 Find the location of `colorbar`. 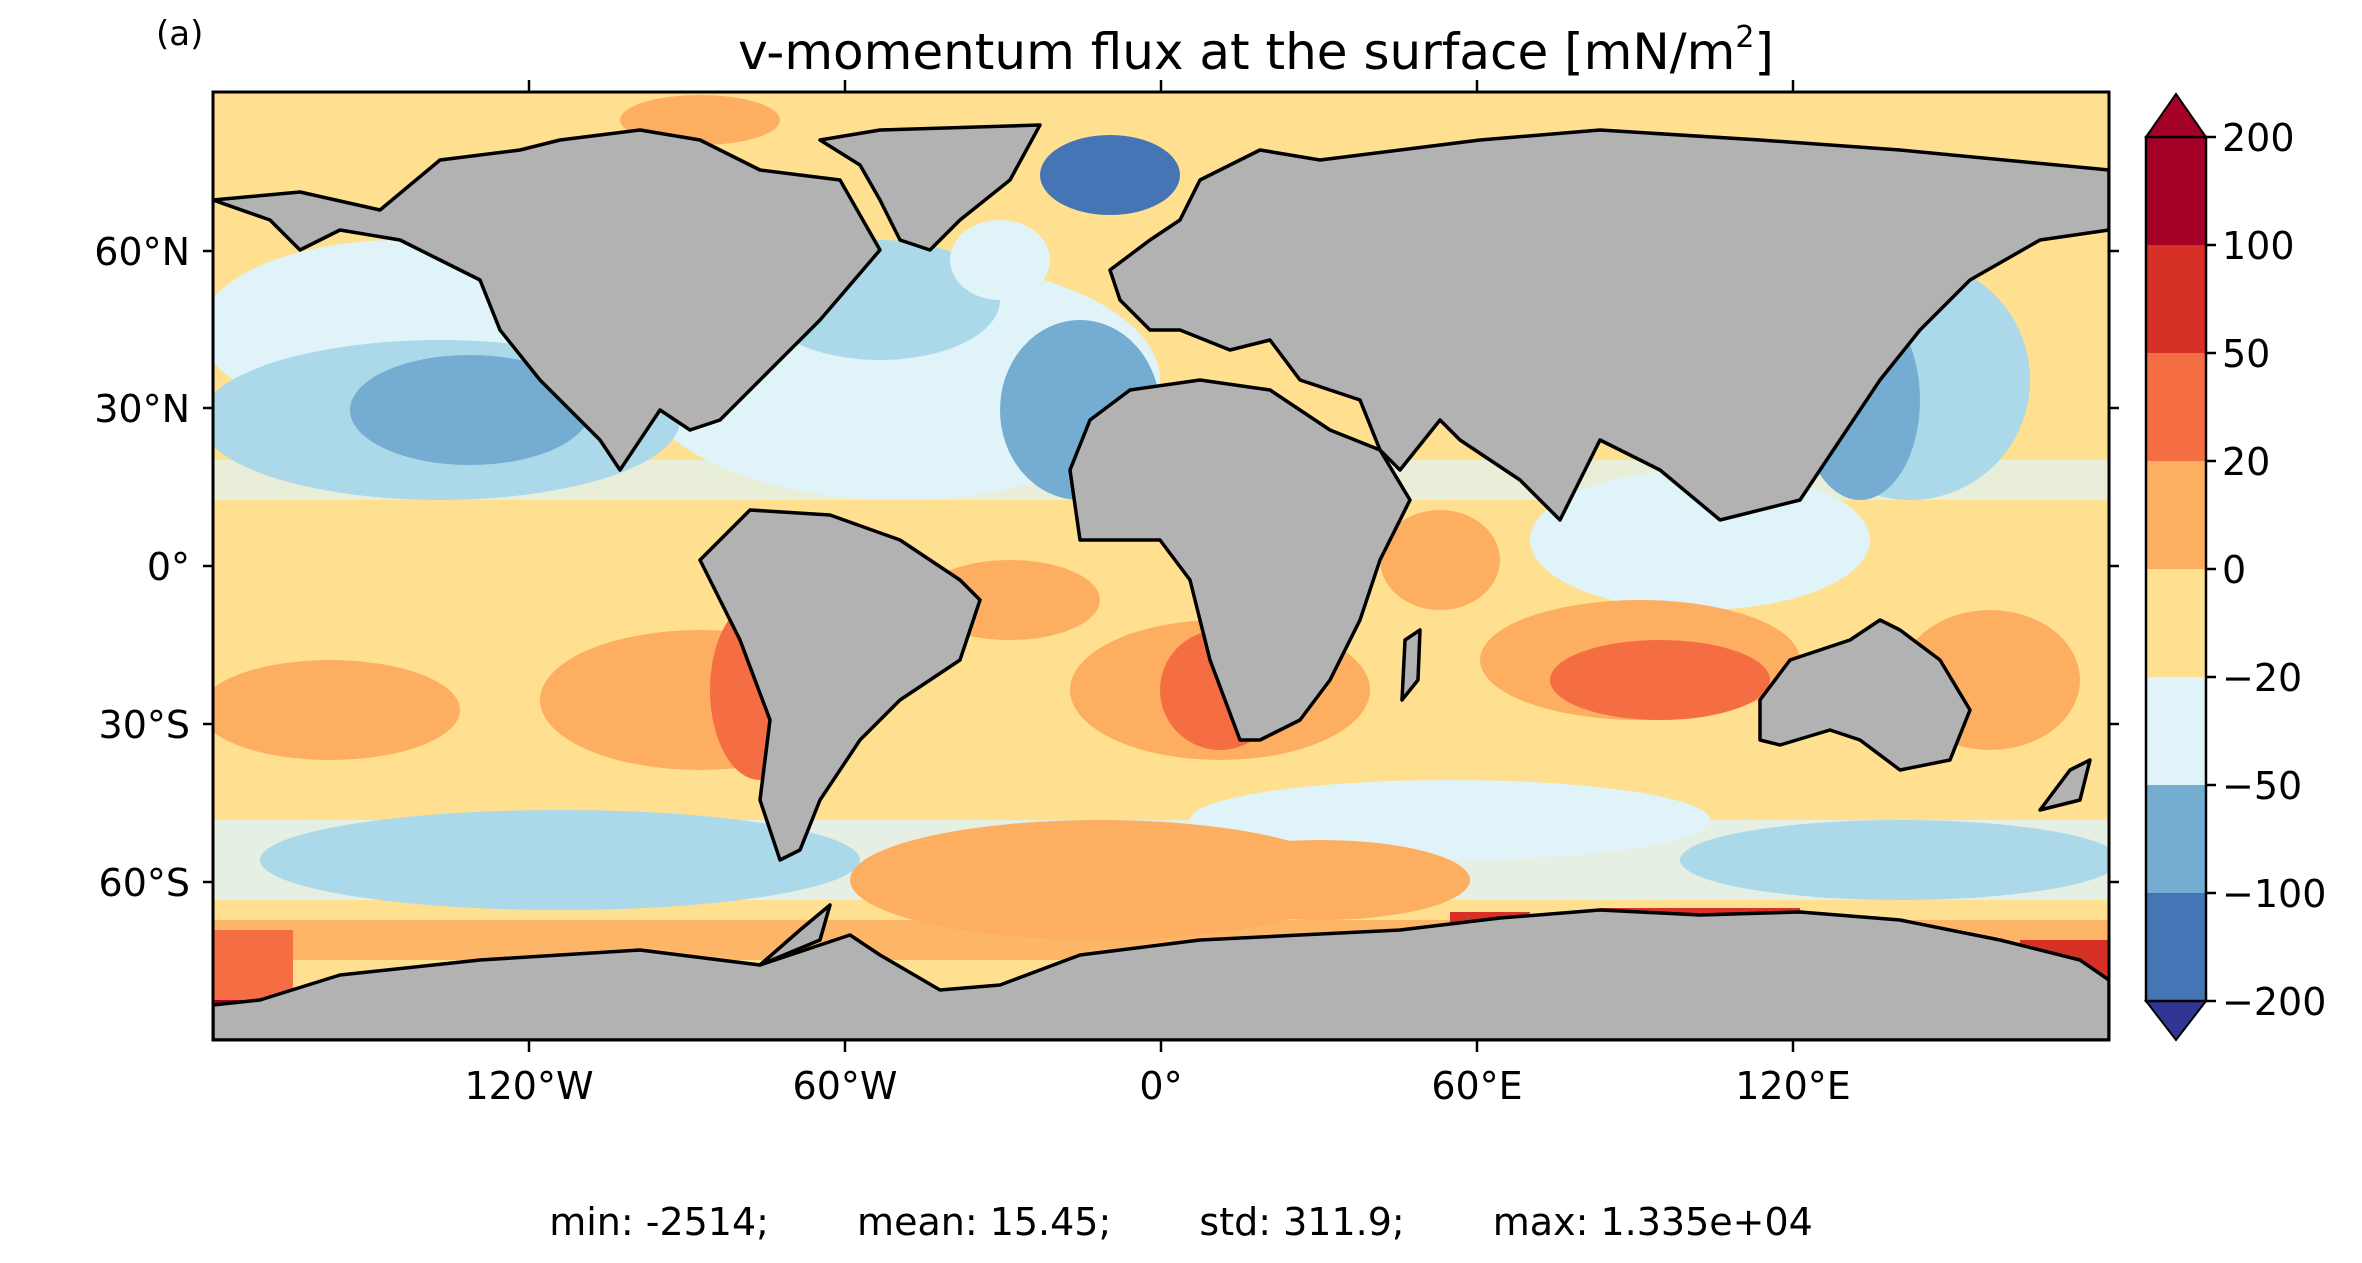

colorbar is located at coordinates (2179, 567).